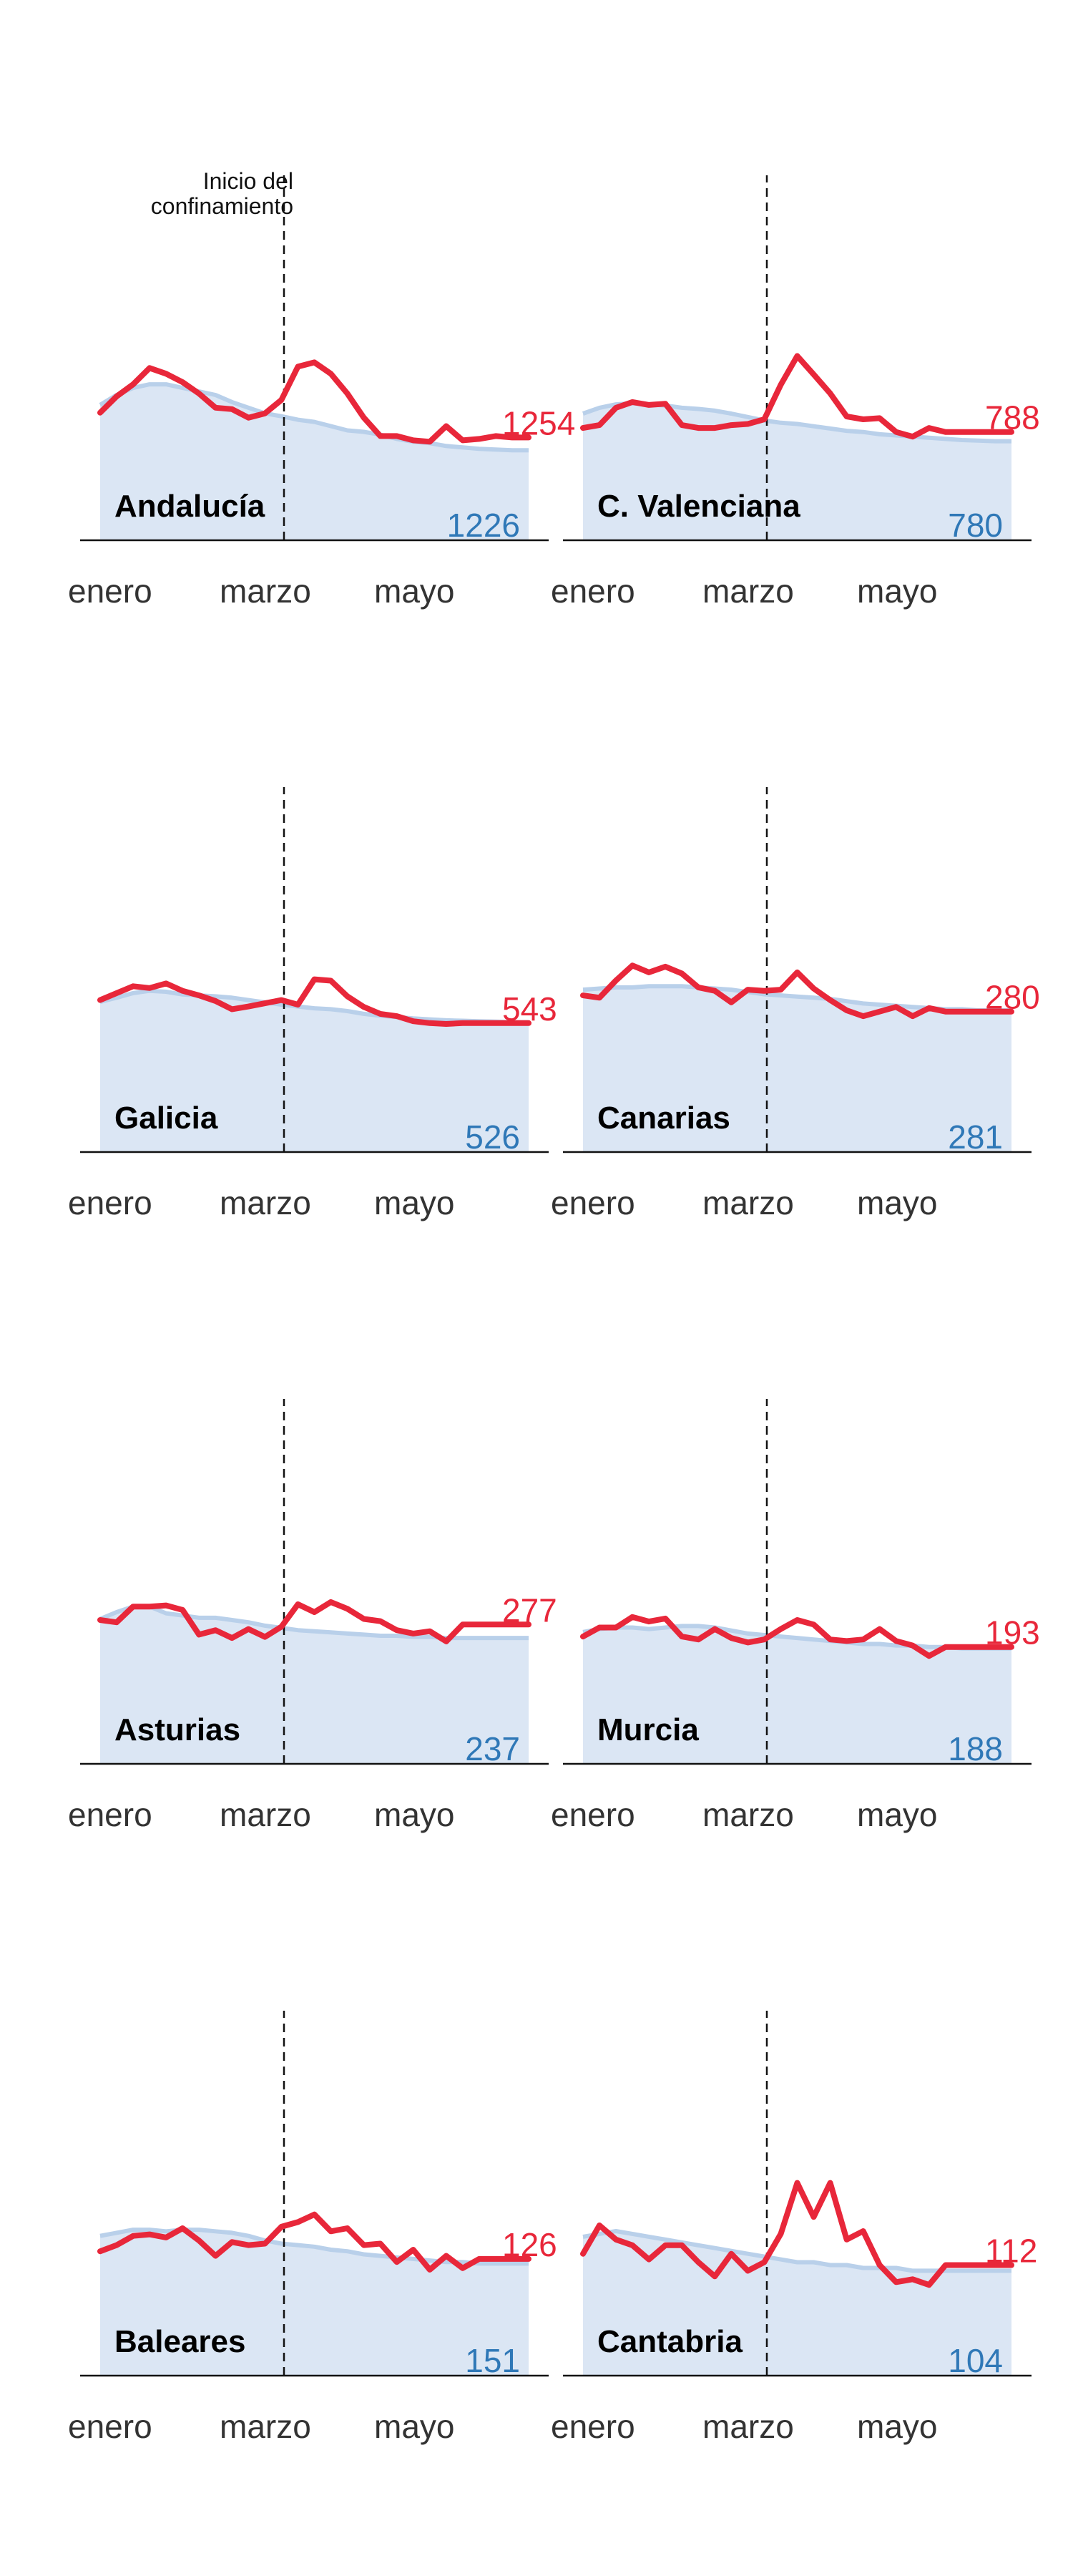 The height and width of the screenshot is (2576, 1073). Describe the element at coordinates (484, 525) in the screenshot. I see `expected-value-label: 1226` at that location.